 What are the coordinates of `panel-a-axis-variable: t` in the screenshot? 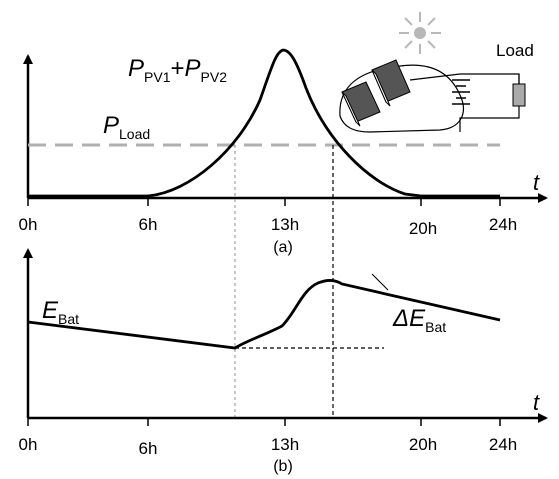 It's located at (536, 182).